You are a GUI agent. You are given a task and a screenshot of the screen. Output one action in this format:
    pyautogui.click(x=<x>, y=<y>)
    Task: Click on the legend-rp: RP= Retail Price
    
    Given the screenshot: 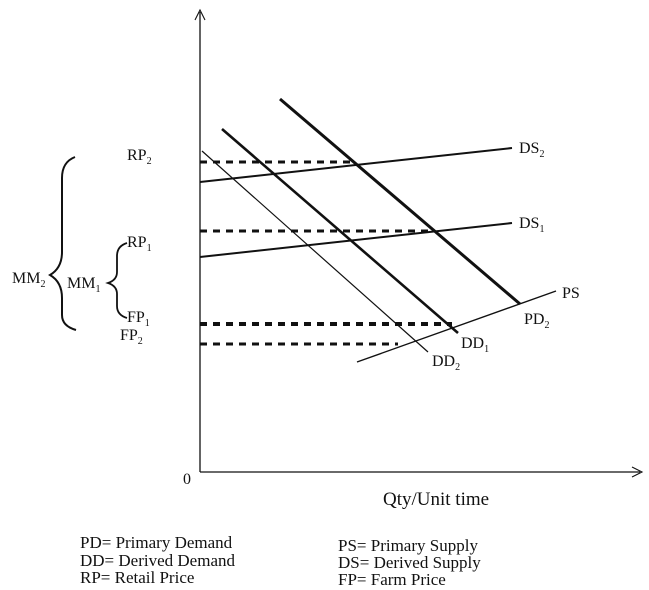 What is the action you would take?
    pyautogui.click(x=137, y=577)
    